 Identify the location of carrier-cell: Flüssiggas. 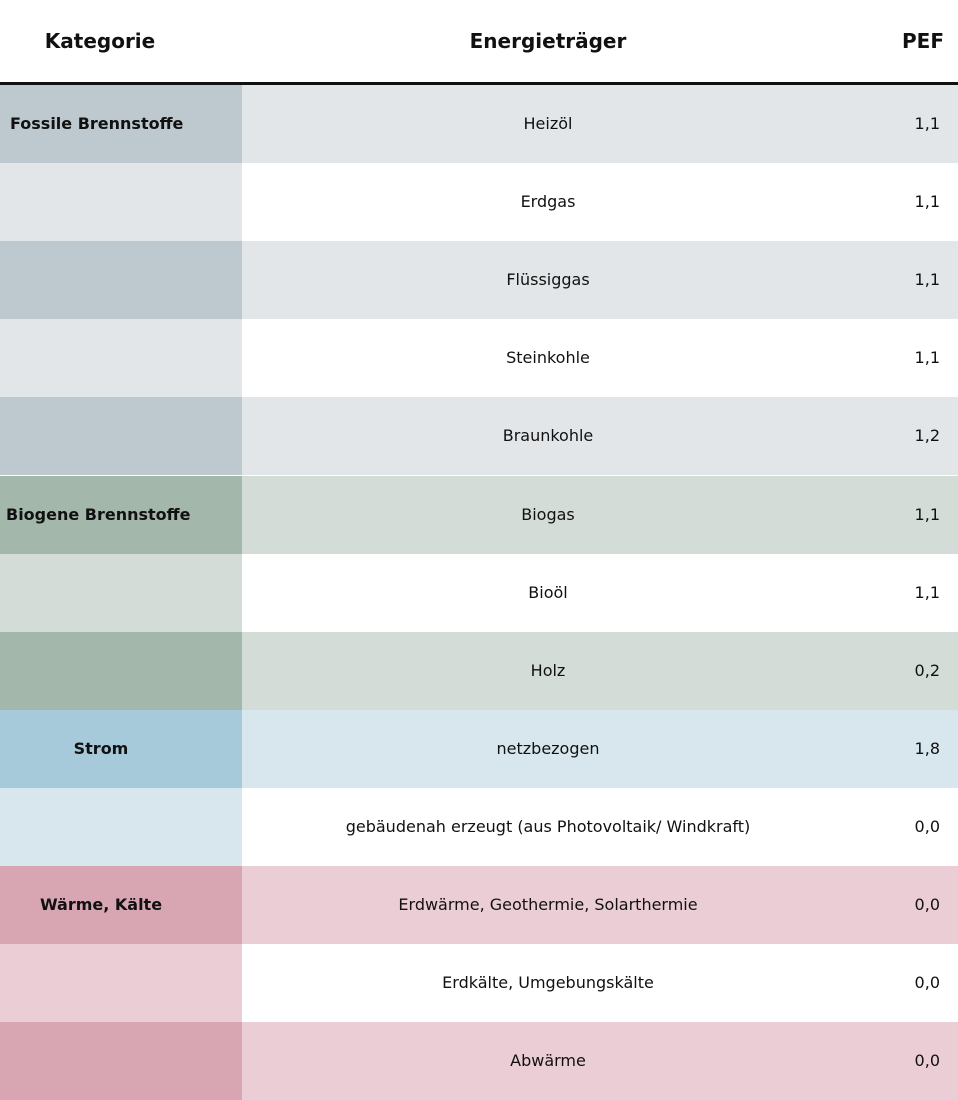
(548, 280).